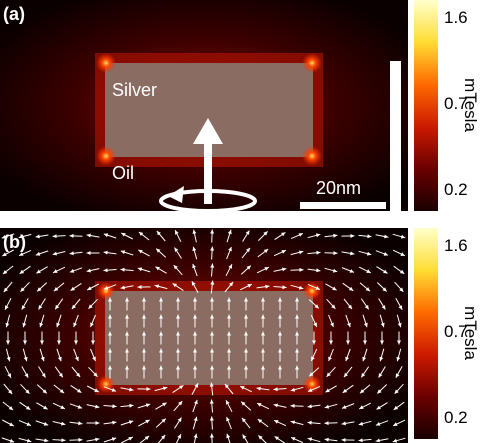 The image size is (497, 443). I want to click on colorbar-a: 1.6 0.7 0.2 mTesla, so click(453, 105).